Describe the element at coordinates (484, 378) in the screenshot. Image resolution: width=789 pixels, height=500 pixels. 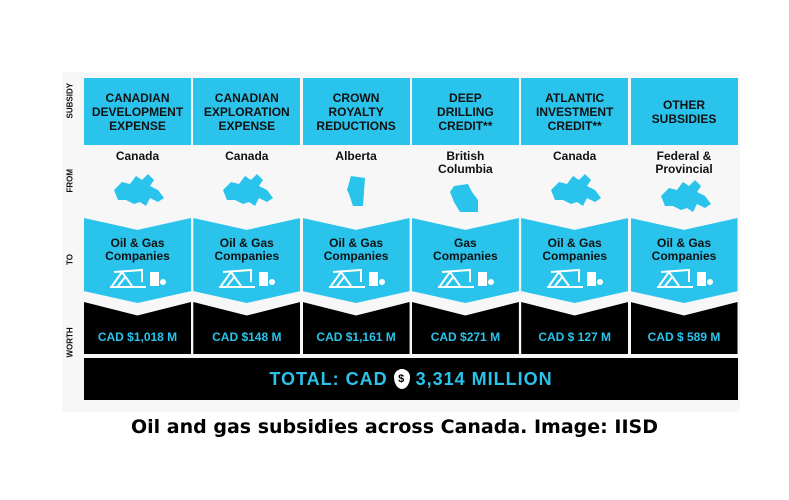
I see `total-amount: 3,314 MILLION` at that location.